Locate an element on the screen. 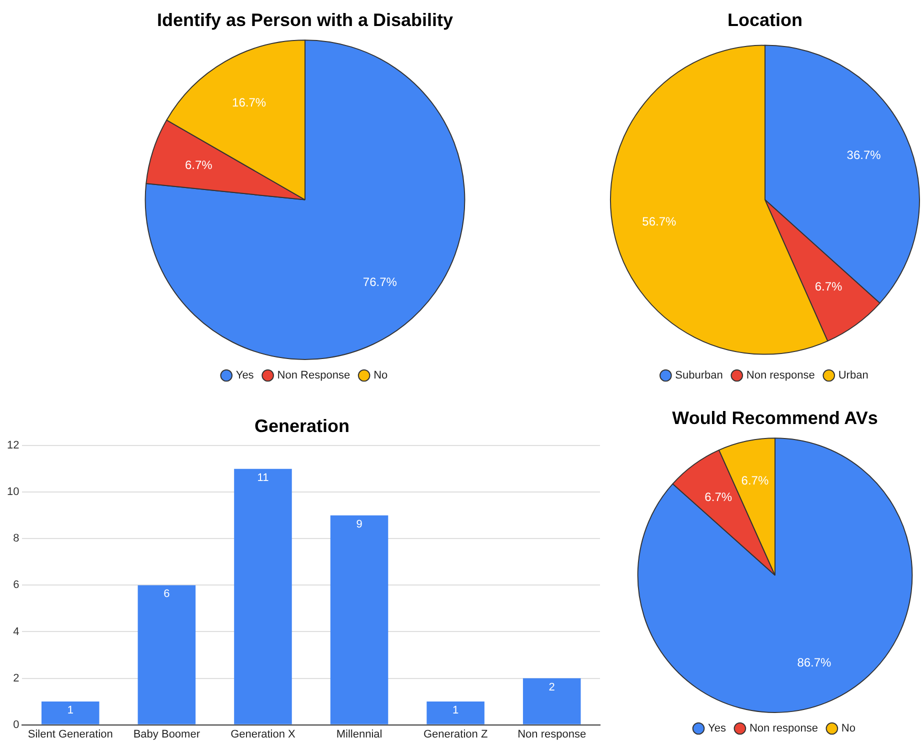 Image resolution: width=924 pixels, height=748 pixels. legend-label: Non response is located at coordinates (780, 376).